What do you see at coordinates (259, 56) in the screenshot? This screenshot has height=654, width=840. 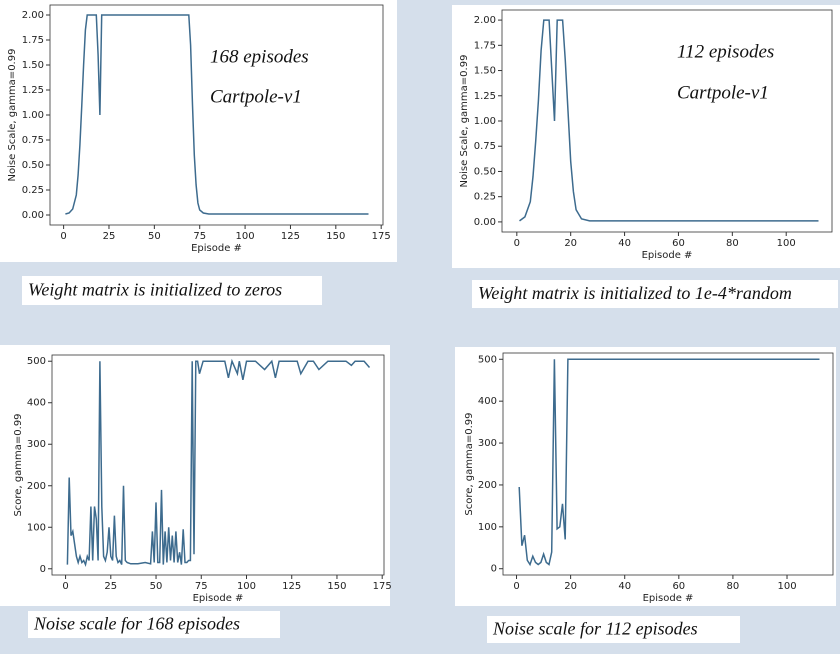 I see `annotation: 168 episodes` at bounding box center [259, 56].